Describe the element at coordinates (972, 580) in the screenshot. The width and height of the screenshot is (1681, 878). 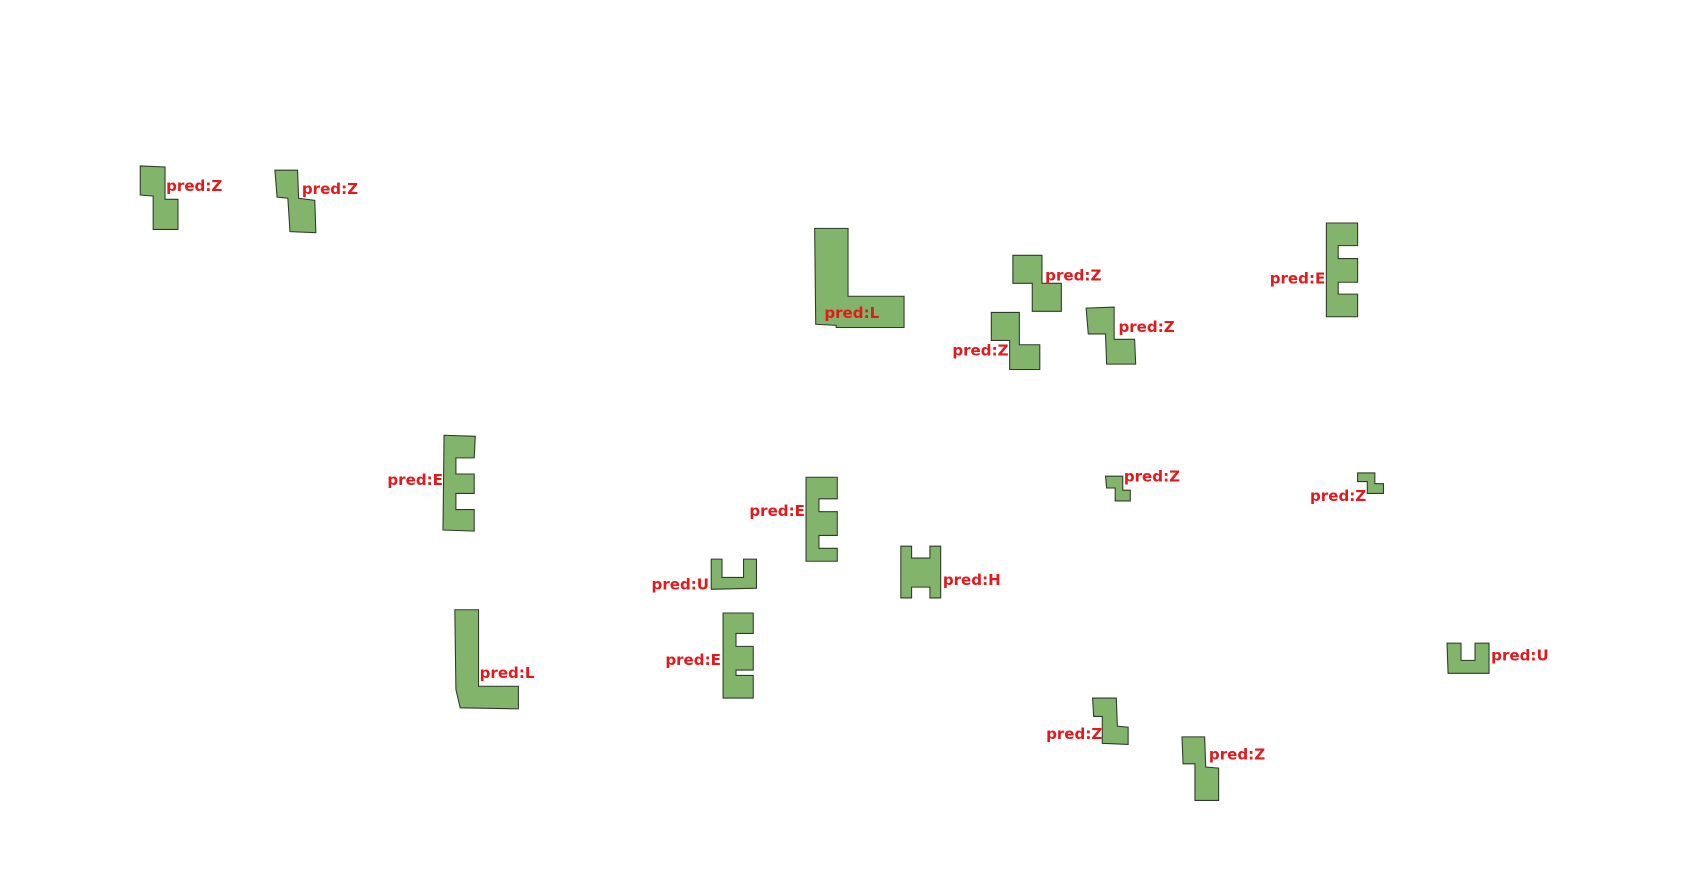
I see `prediction-label: pred:H` at that location.